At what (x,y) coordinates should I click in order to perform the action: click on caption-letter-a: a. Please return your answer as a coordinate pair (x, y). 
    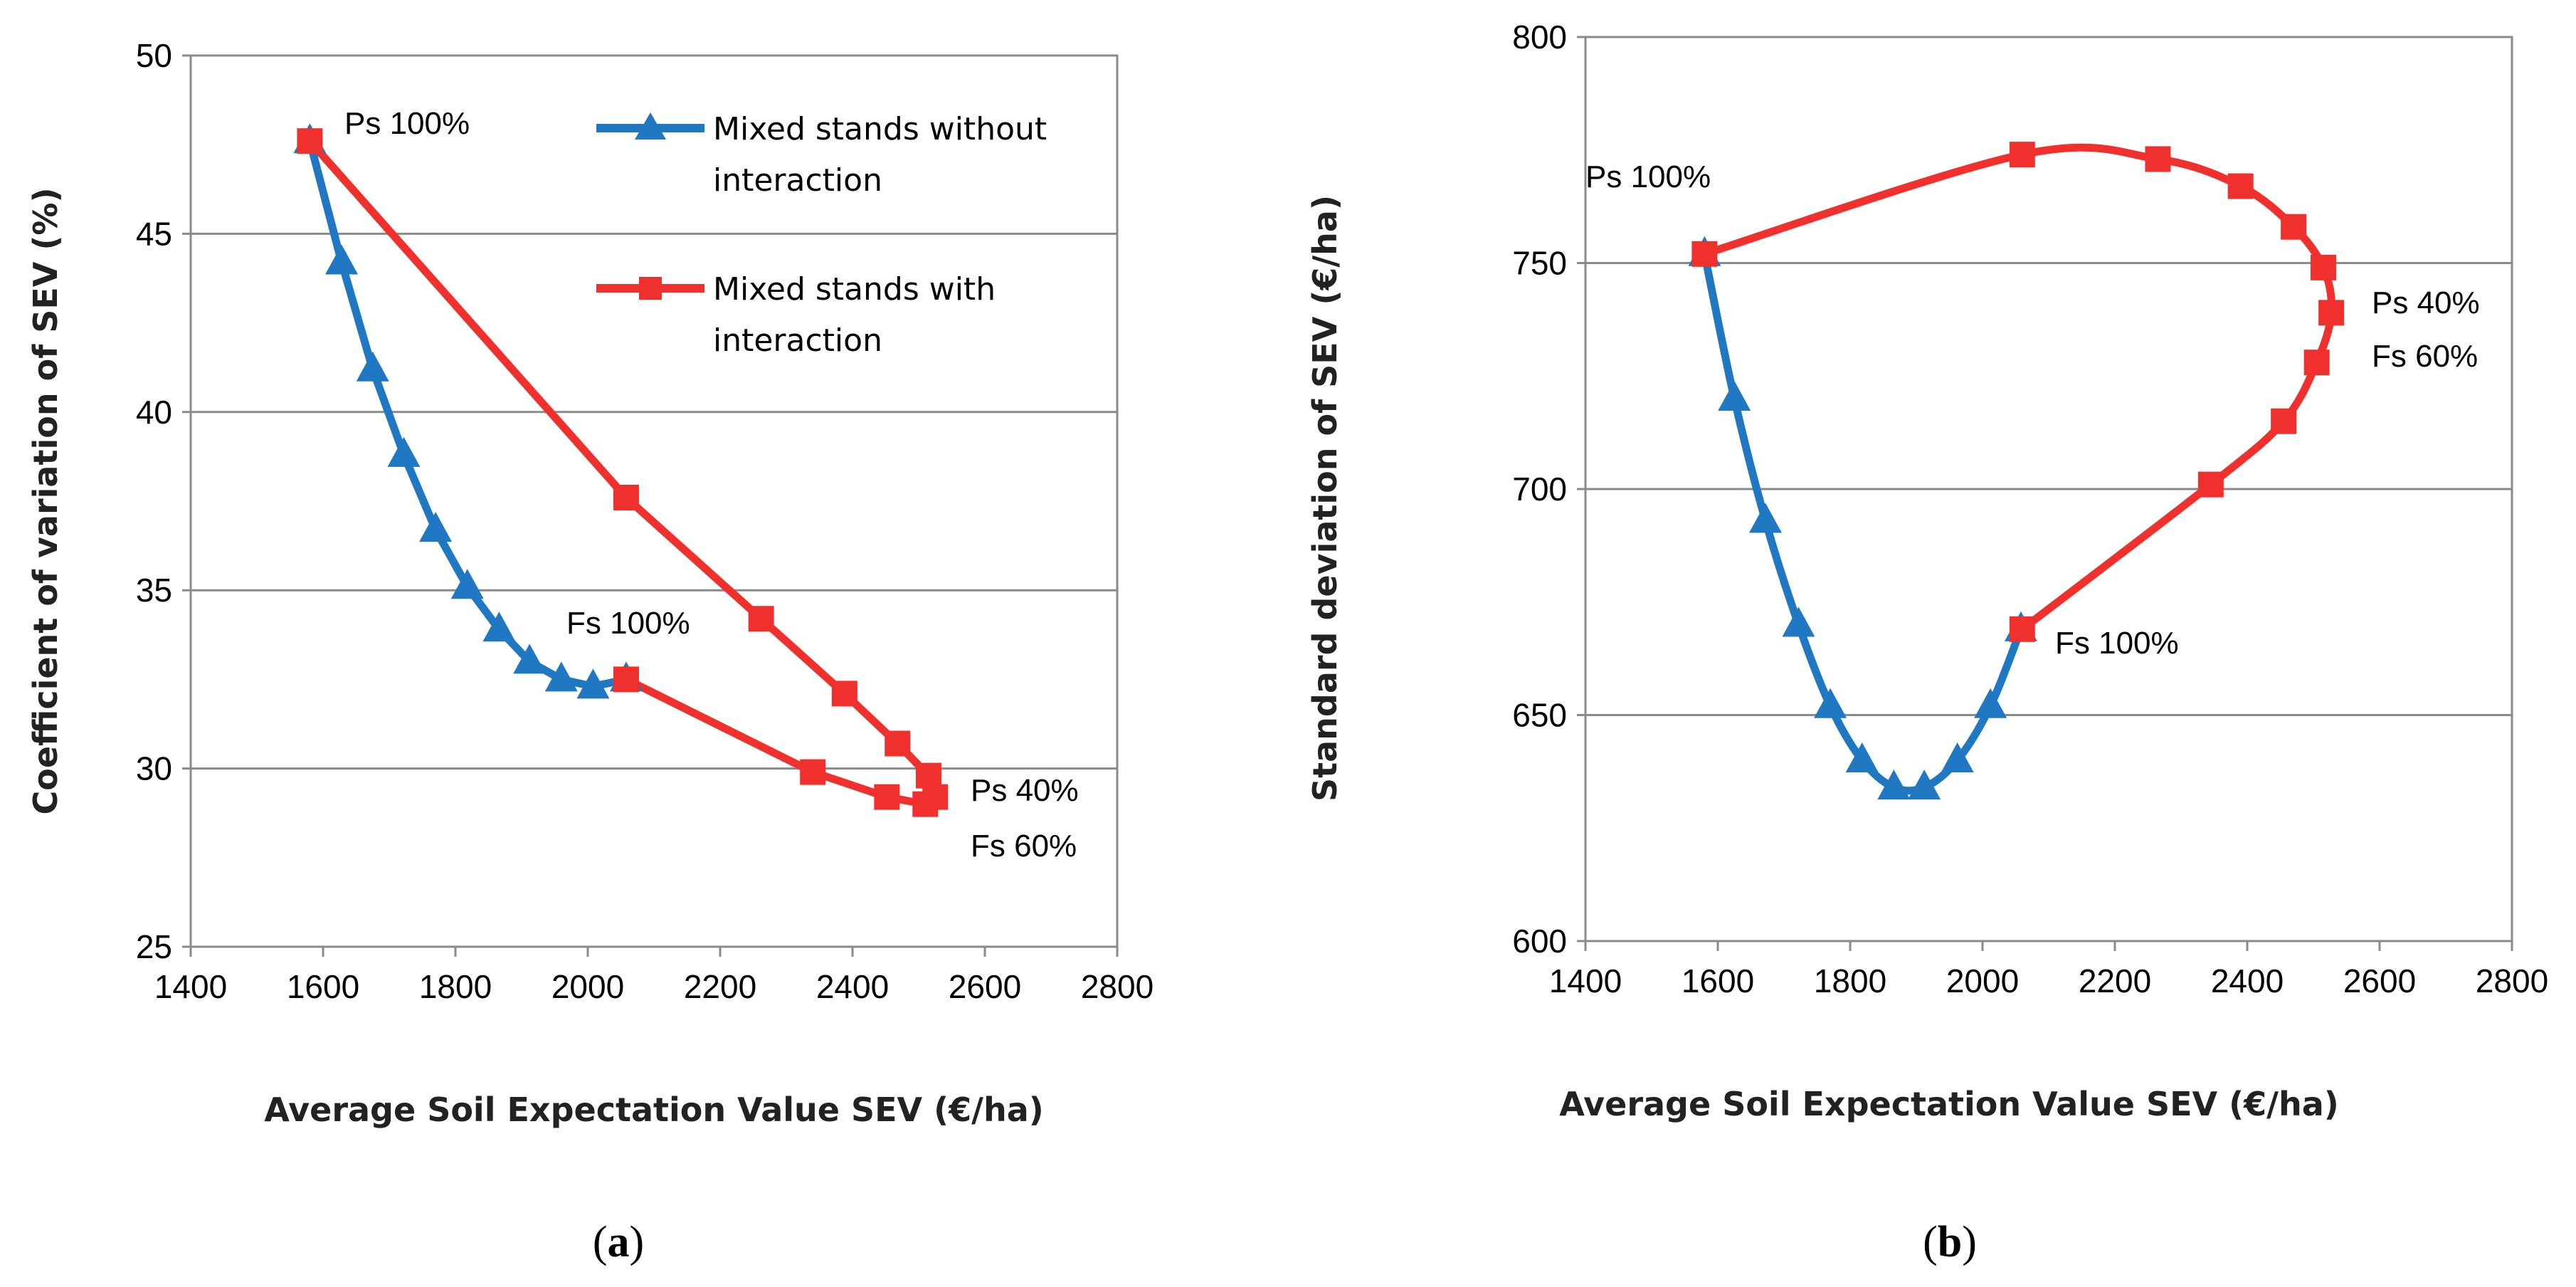
    Looking at the image, I should click on (619, 1242).